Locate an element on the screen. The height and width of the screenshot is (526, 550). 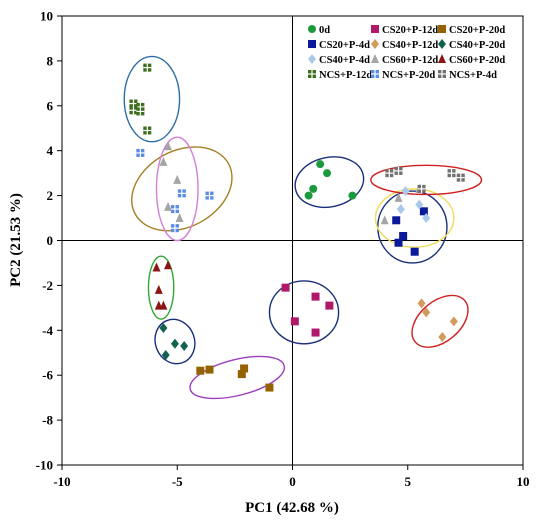
y-tick-label: 2 is located at coordinates (50, 195).